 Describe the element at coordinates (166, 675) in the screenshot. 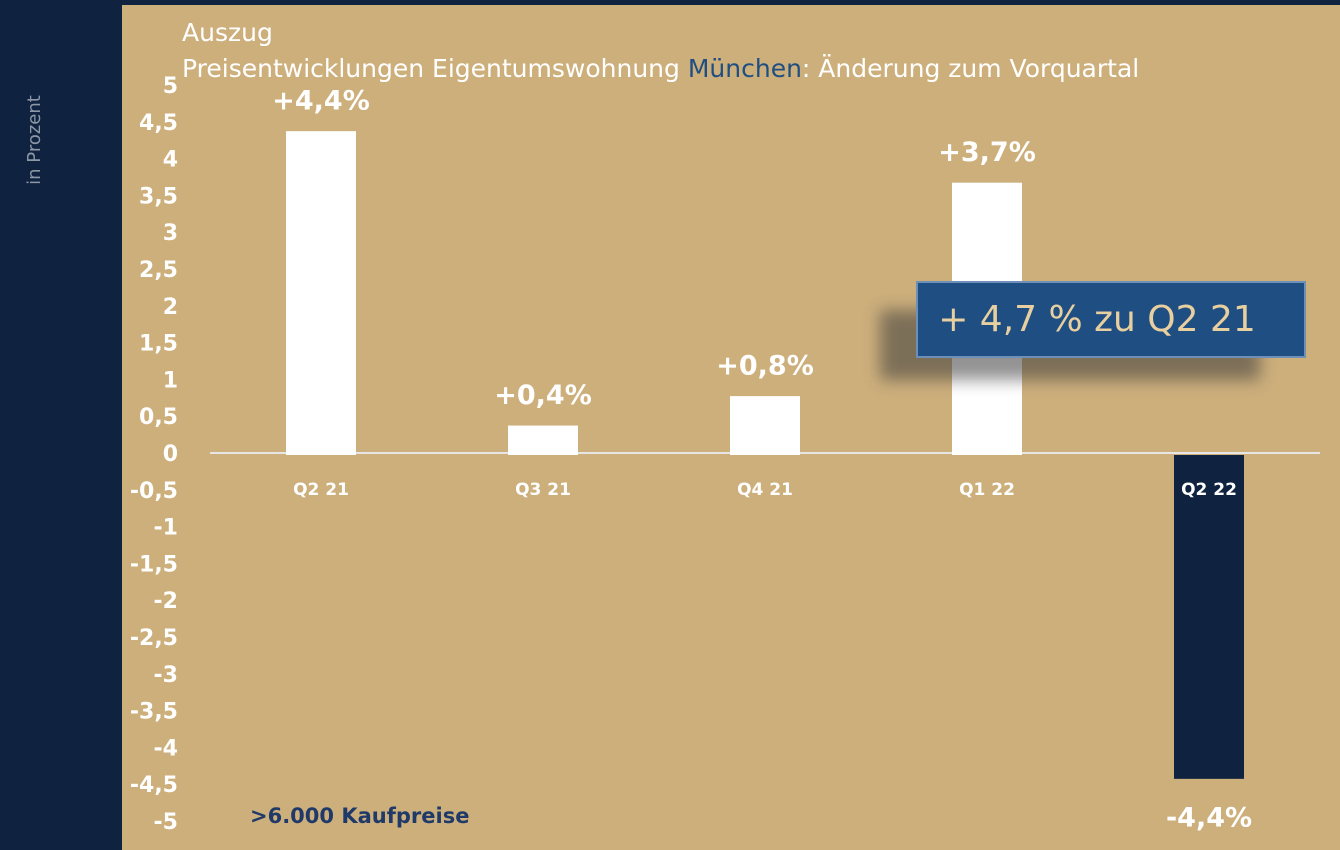

I see `y-tick-label: -3` at that location.